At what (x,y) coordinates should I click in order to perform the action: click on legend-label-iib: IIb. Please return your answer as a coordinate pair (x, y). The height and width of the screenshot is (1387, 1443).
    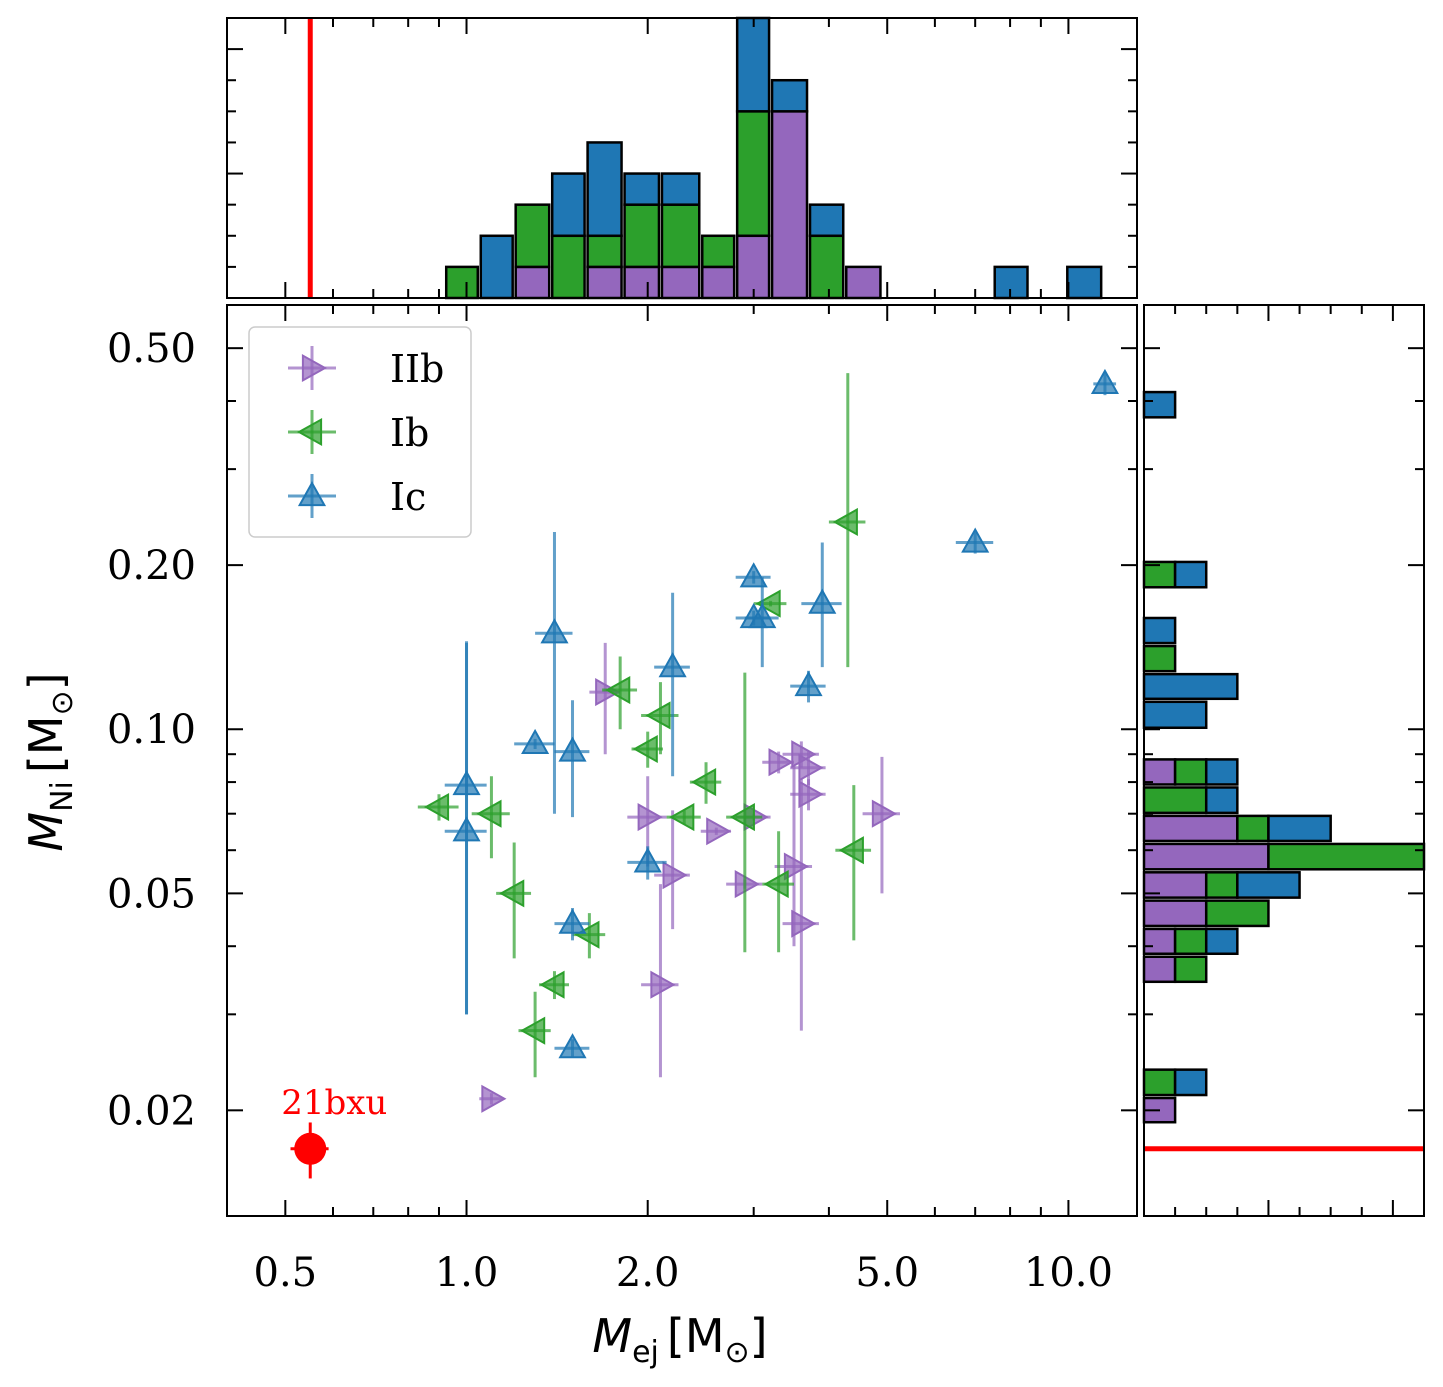
    Looking at the image, I should click on (417, 369).